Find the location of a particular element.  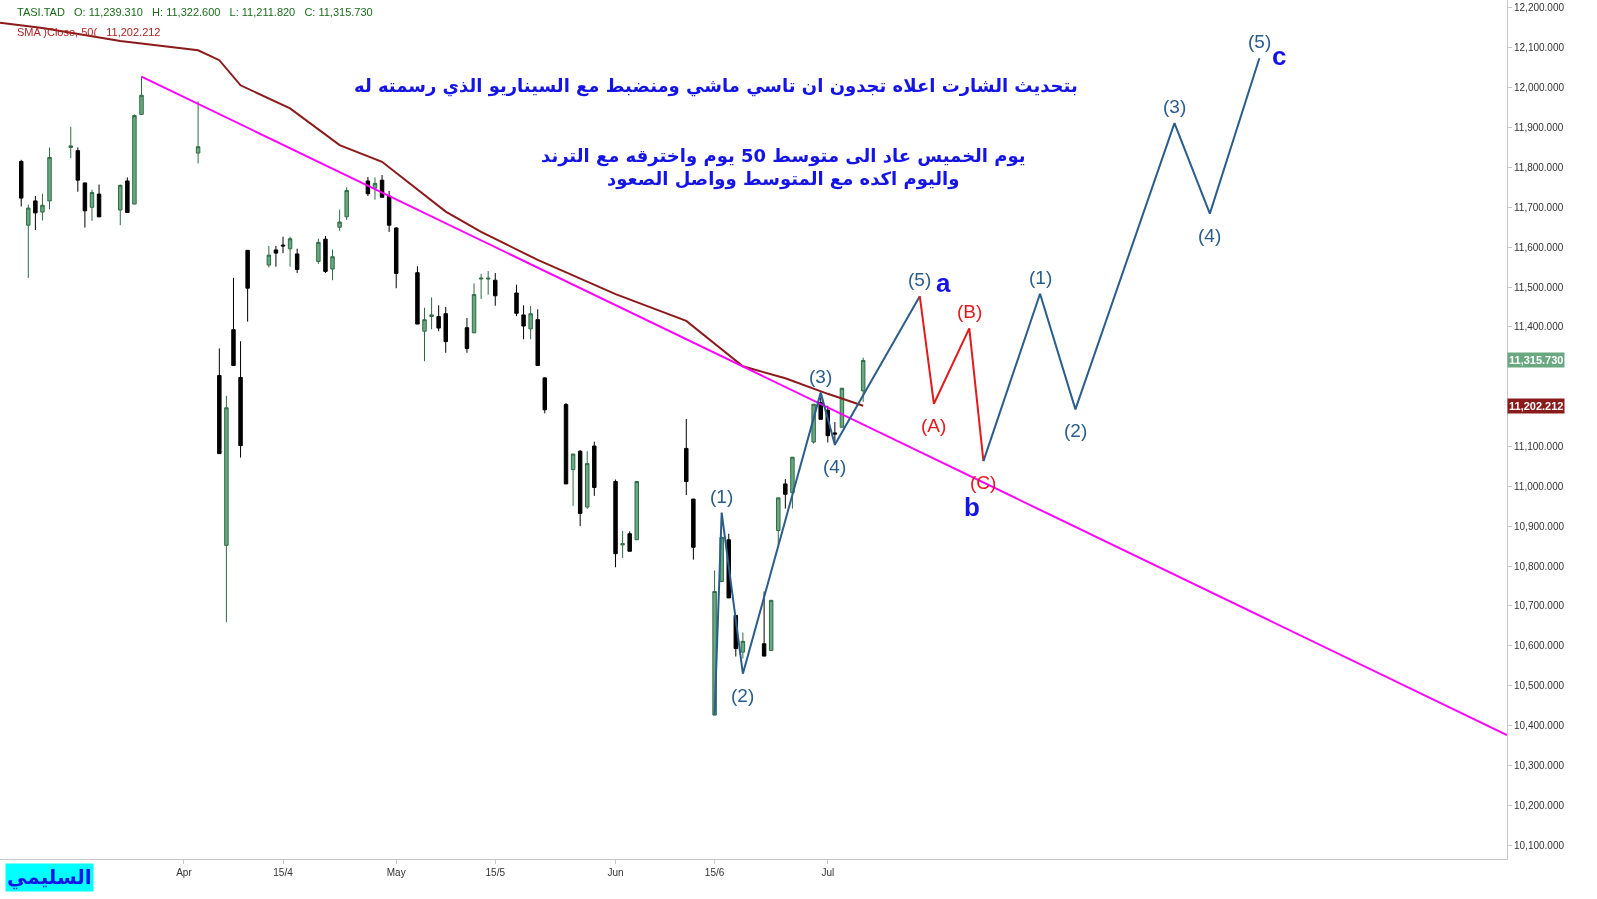

y-tick-label: 11,400.000 is located at coordinates (1539, 327).